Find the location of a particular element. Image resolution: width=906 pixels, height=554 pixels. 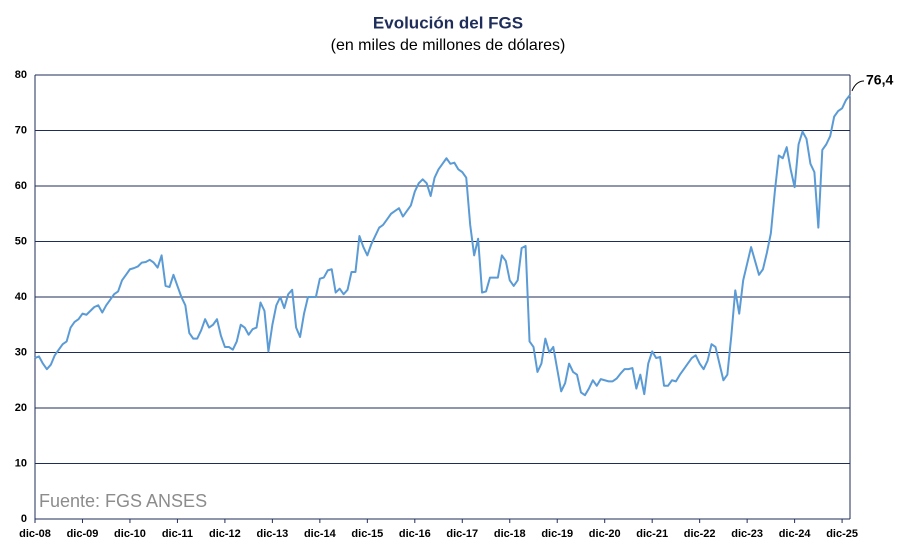

y-tick-label: 30 is located at coordinates (21, 352).